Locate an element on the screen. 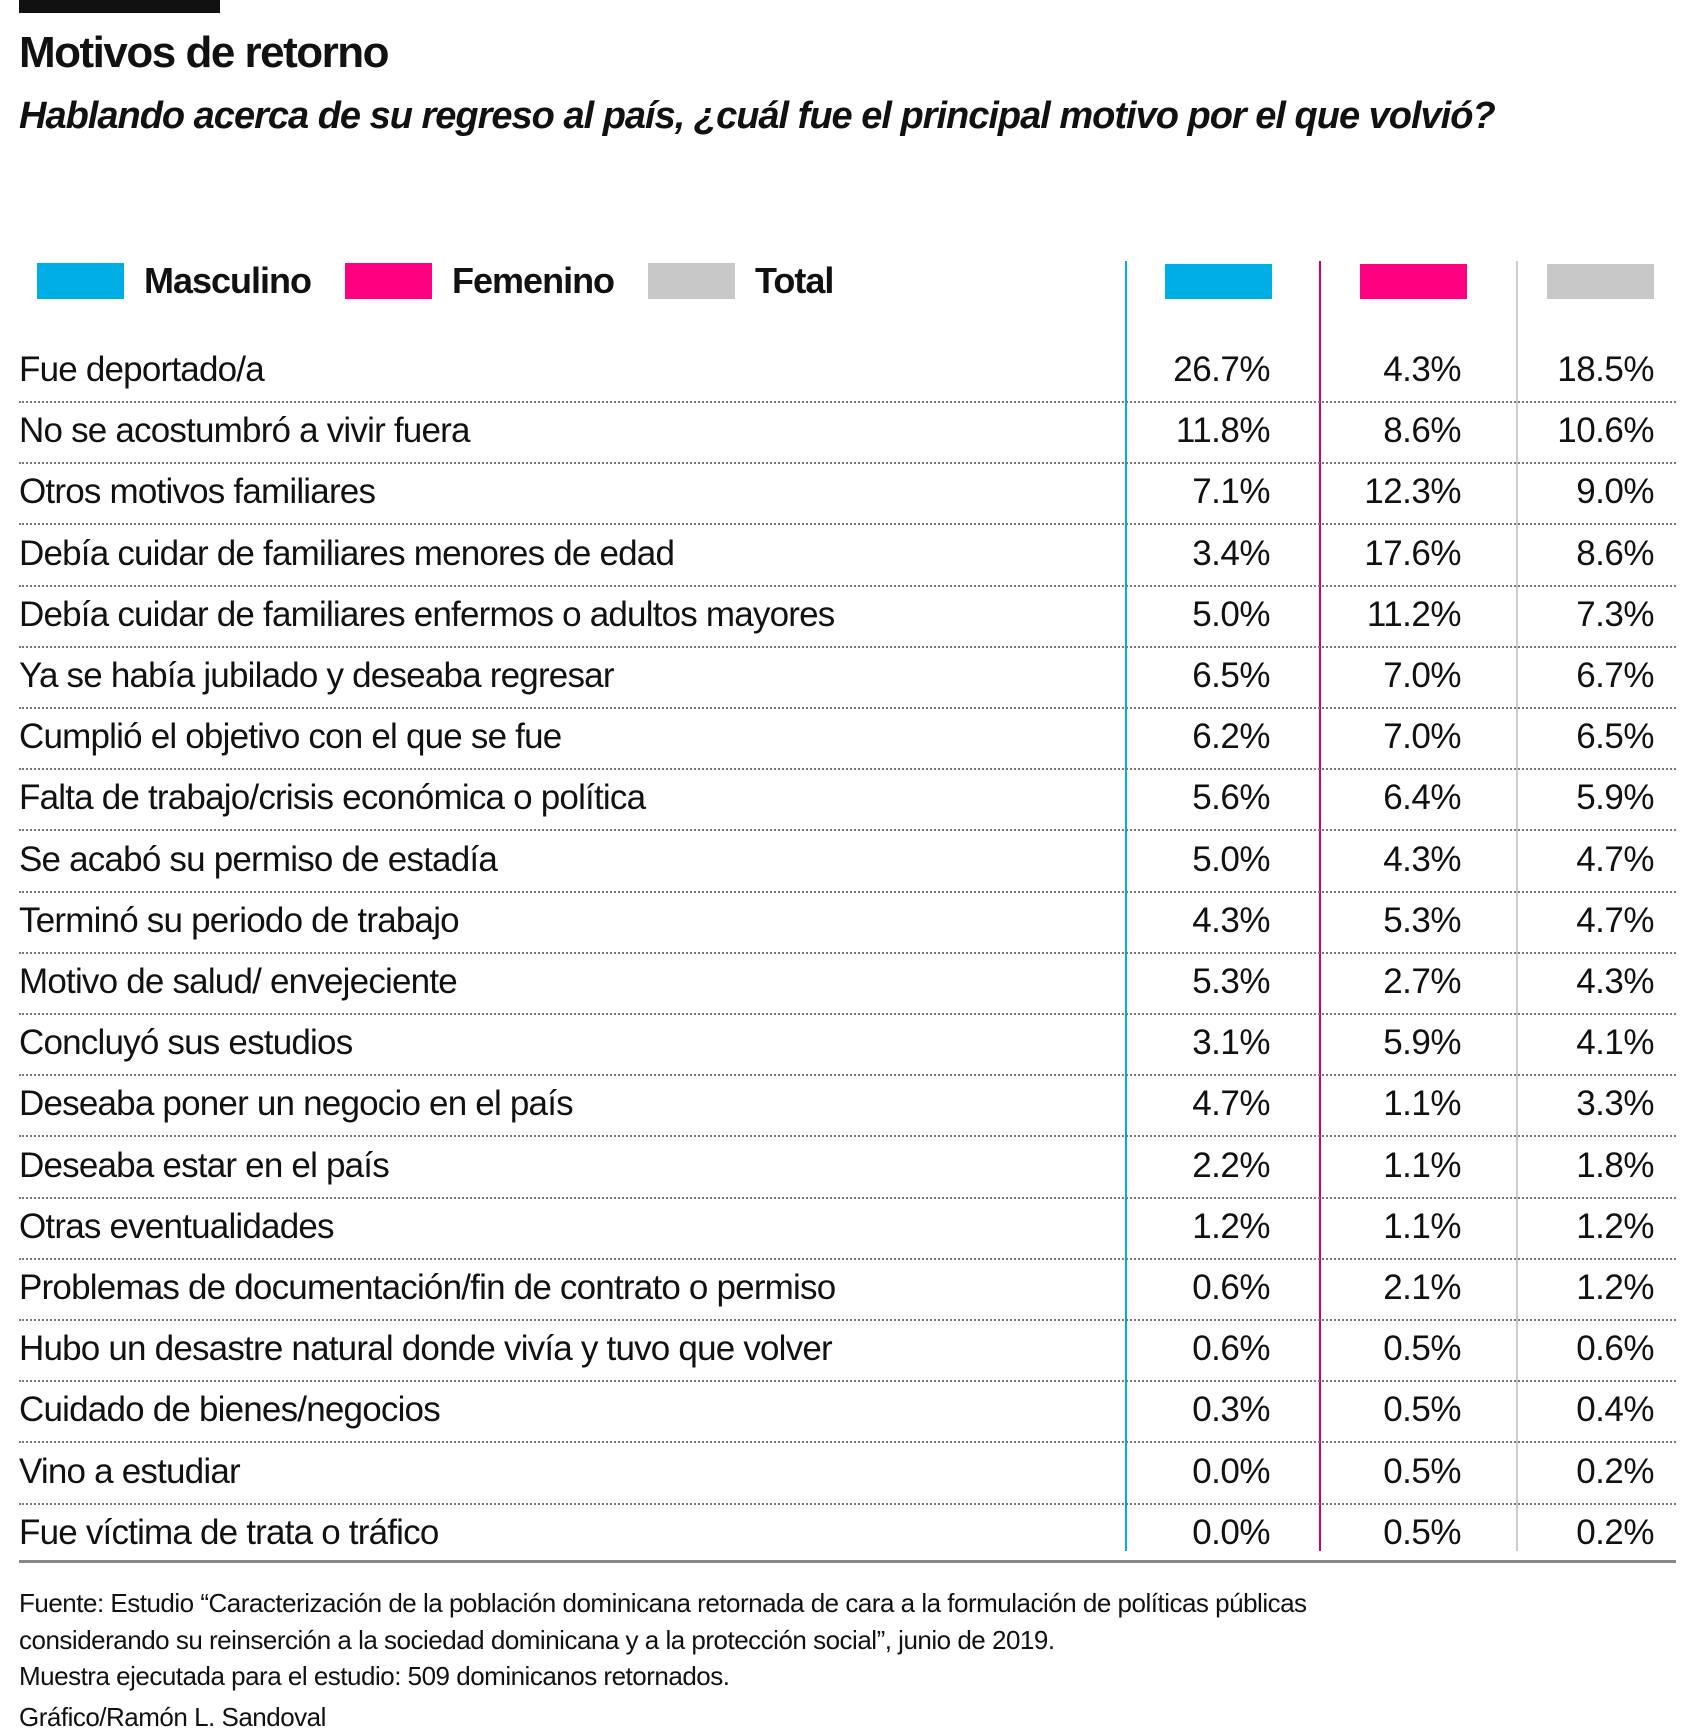 Image resolution: width=1699 pixels, height=1733 pixels. table-bottom-rule is located at coordinates (847, 1561).